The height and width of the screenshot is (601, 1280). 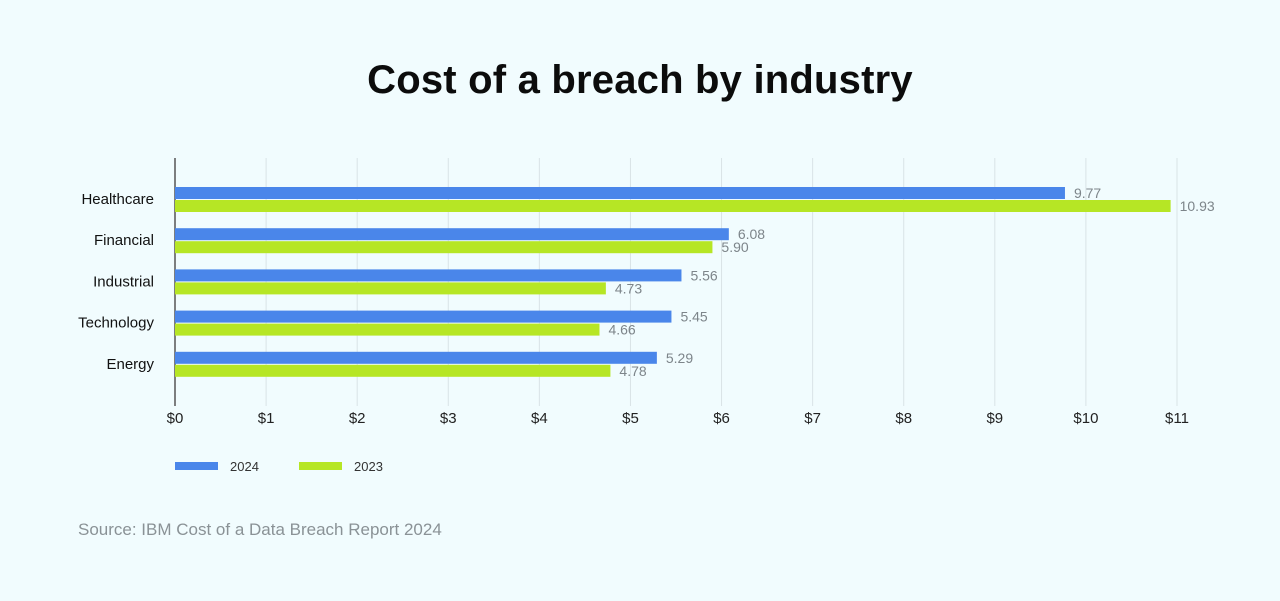 I want to click on category-label: Industrial, so click(x=123, y=281).